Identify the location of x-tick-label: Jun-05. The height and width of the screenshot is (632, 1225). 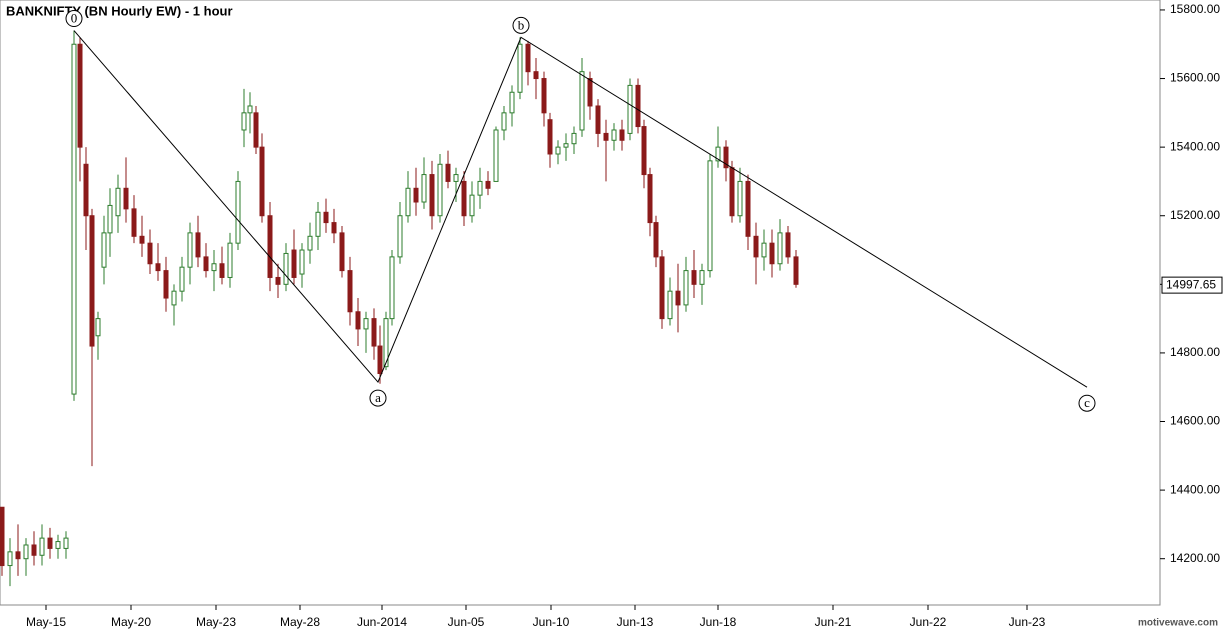
(466, 622).